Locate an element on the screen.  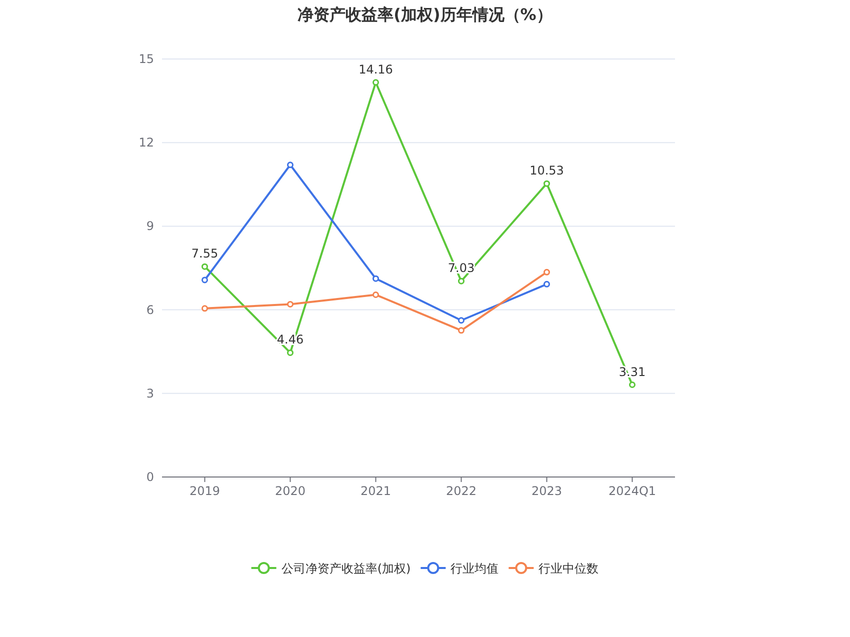
y-tick-label: 12 is located at coordinates (146, 143).